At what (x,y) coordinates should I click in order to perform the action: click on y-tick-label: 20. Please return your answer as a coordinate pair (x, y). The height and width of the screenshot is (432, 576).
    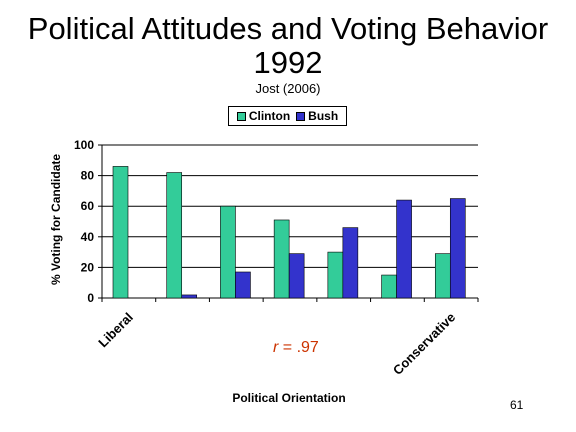
    Looking at the image, I should click on (88, 267).